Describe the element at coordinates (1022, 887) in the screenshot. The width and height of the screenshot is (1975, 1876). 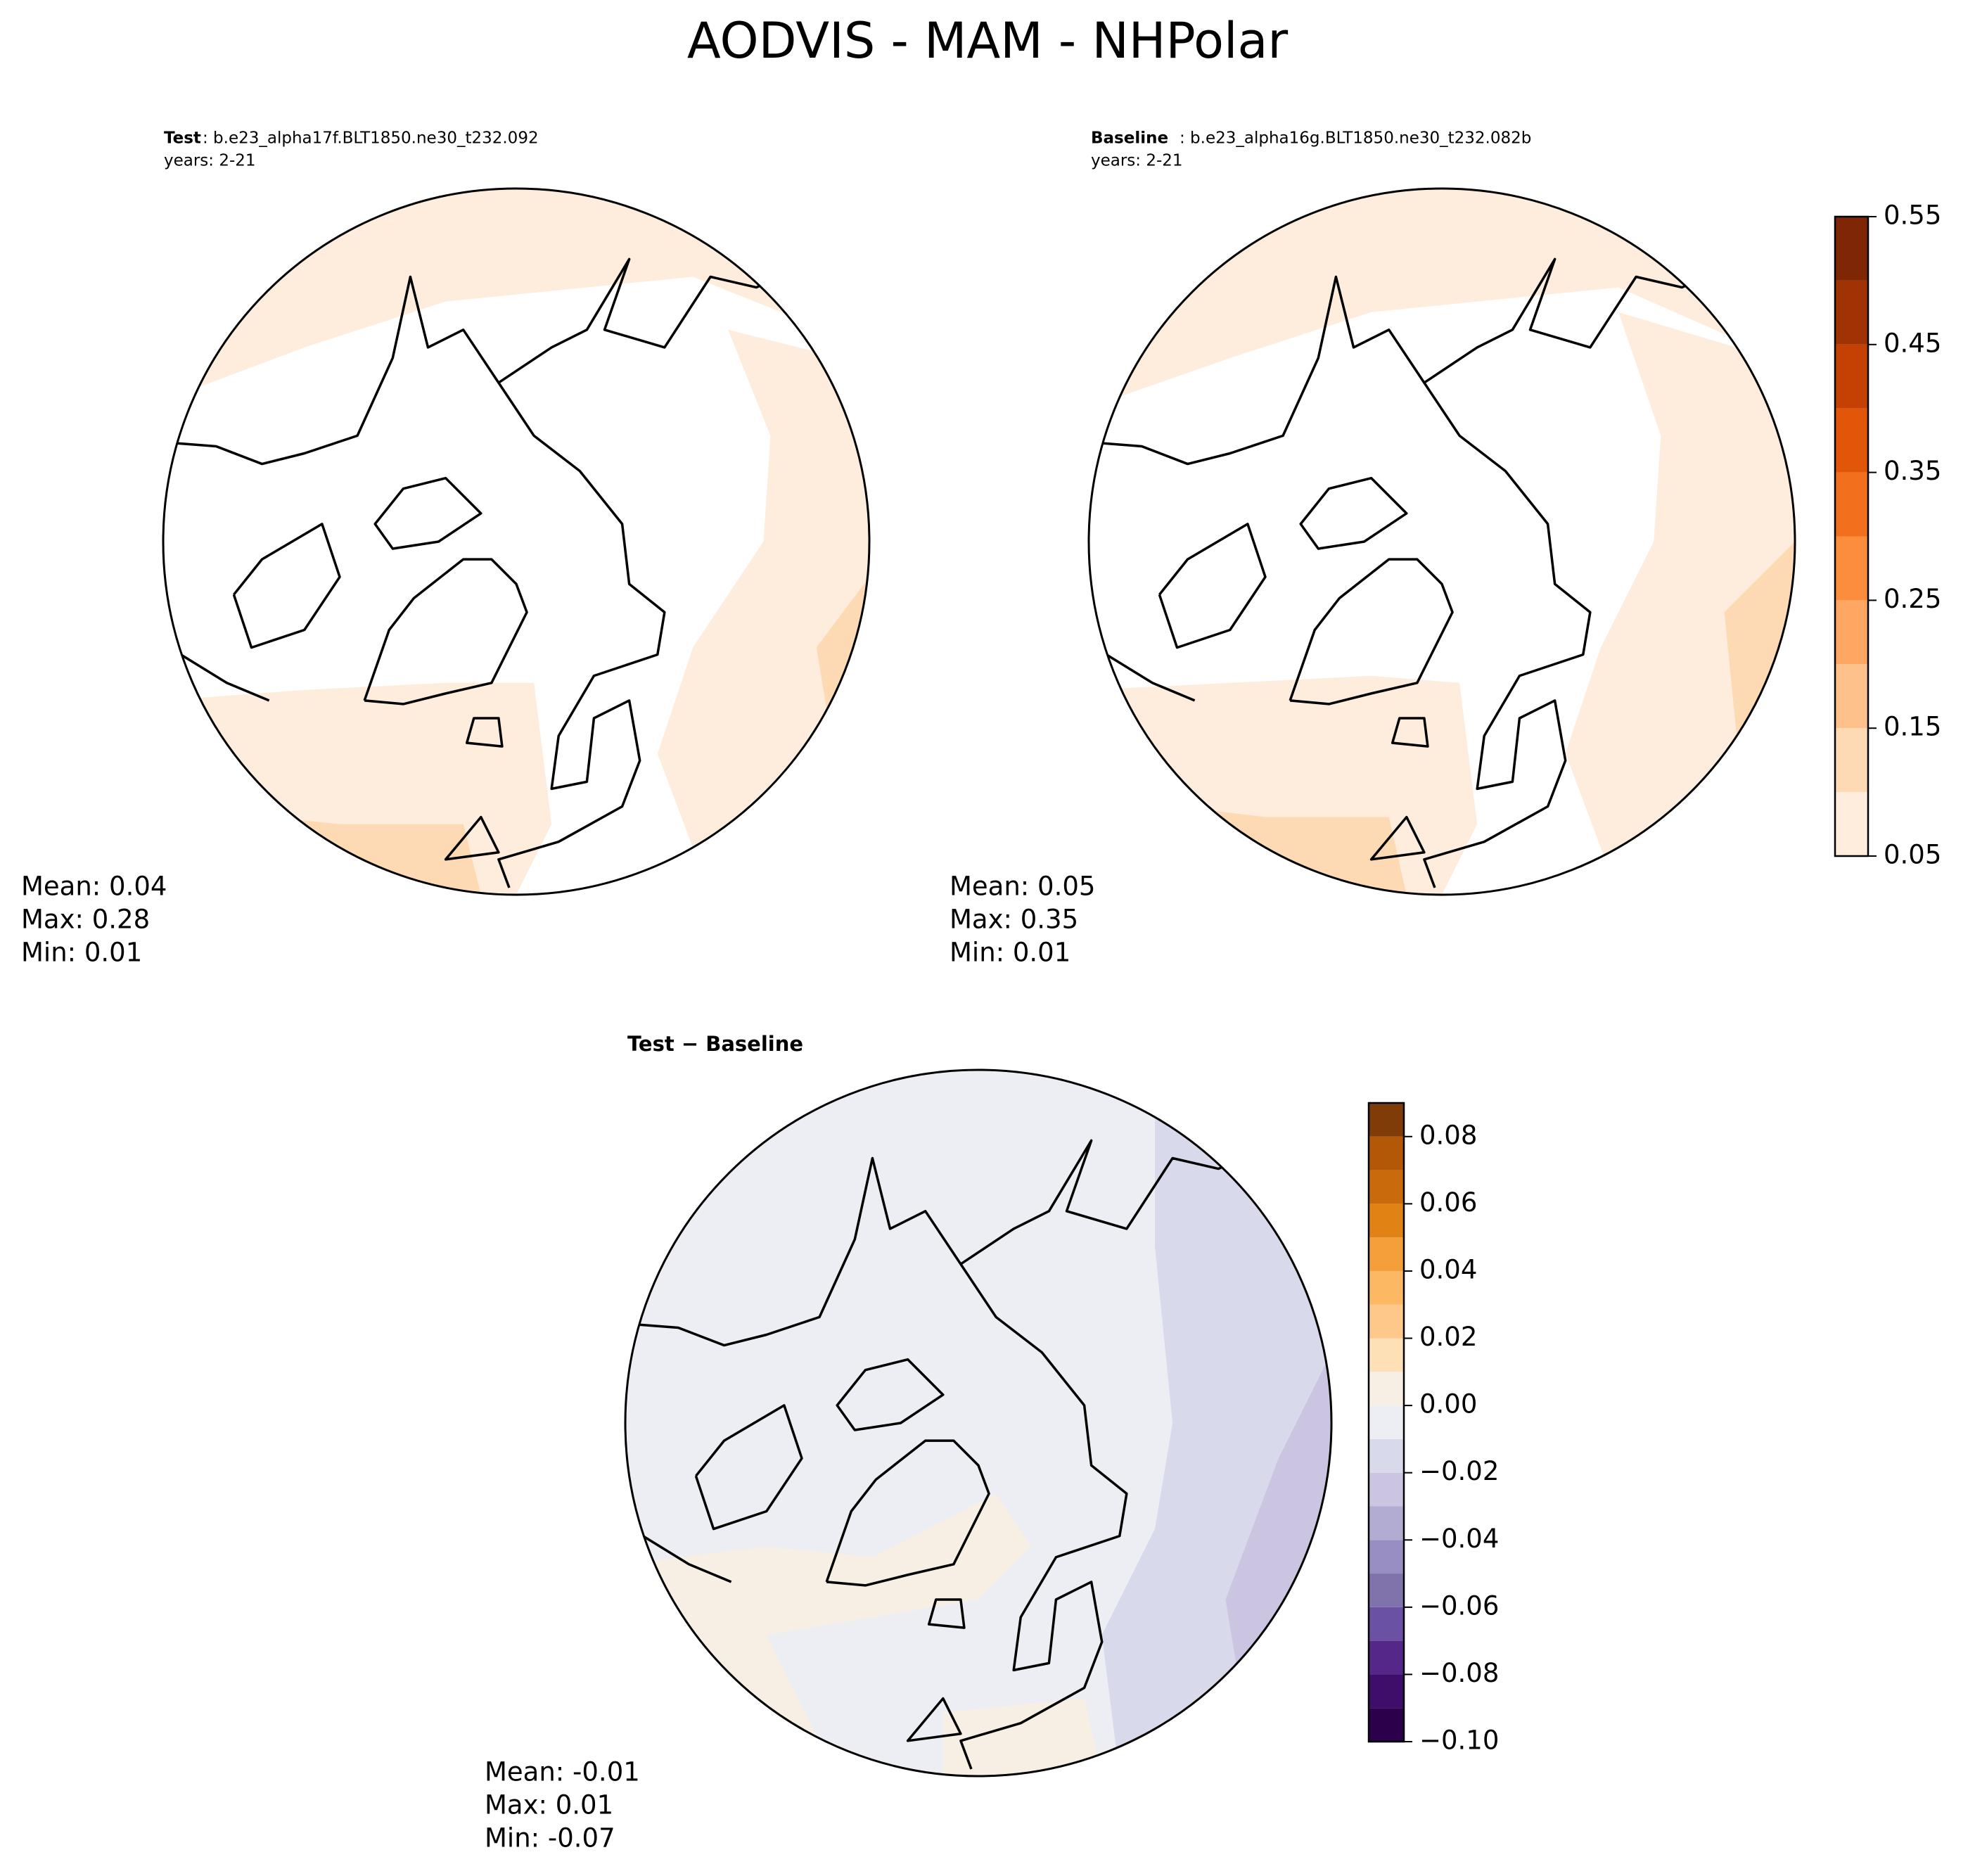
I see `stat: Mean: 0.05` at that location.